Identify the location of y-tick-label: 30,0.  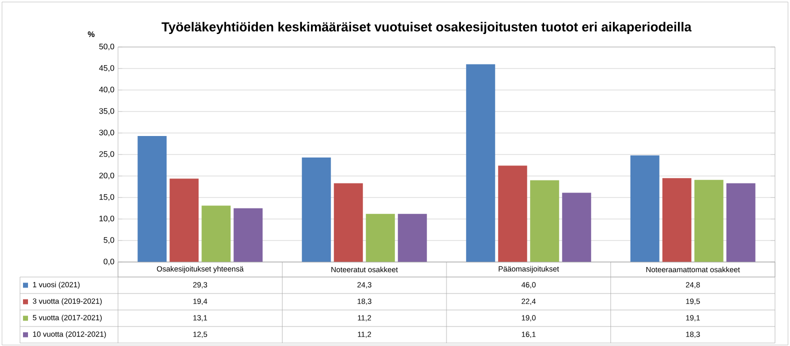
(106, 133).